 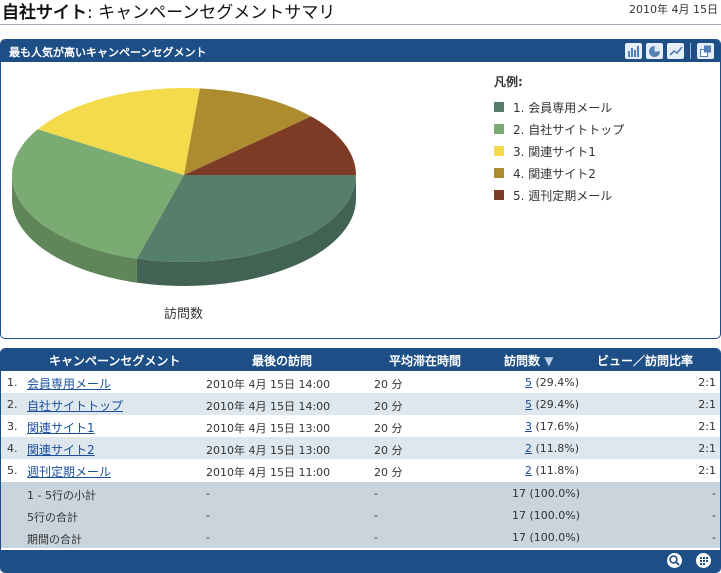 I want to click on visits-link: 3, so click(x=528, y=426).